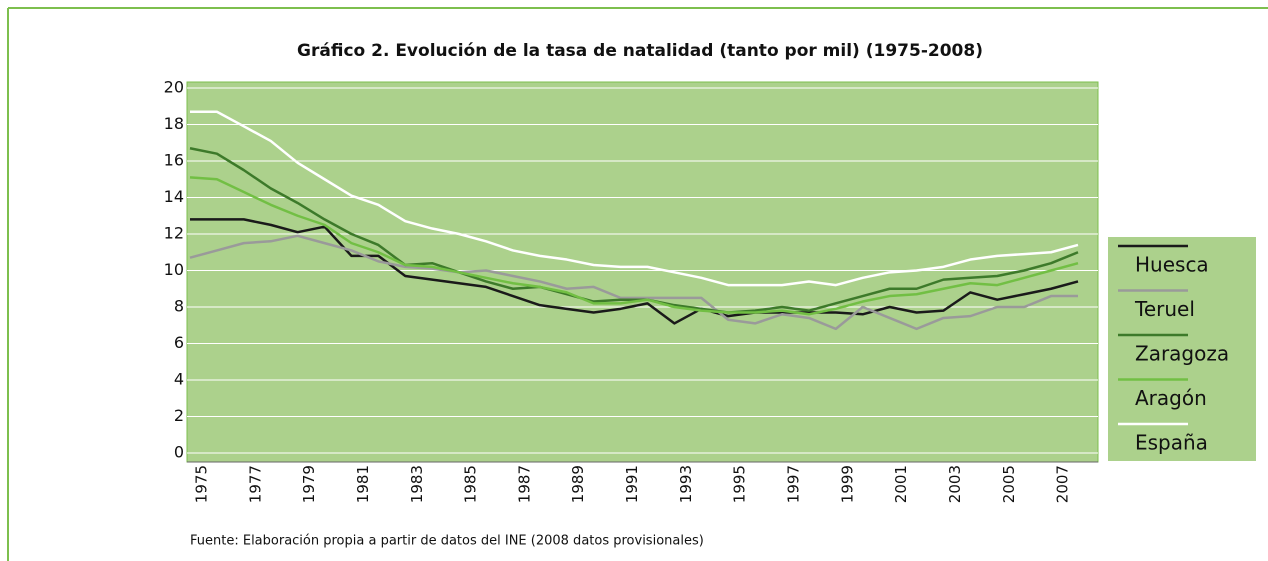 The height and width of the screenshot is (561, 1268). I want to click on y-tick-label: 14, so click(174, 196).